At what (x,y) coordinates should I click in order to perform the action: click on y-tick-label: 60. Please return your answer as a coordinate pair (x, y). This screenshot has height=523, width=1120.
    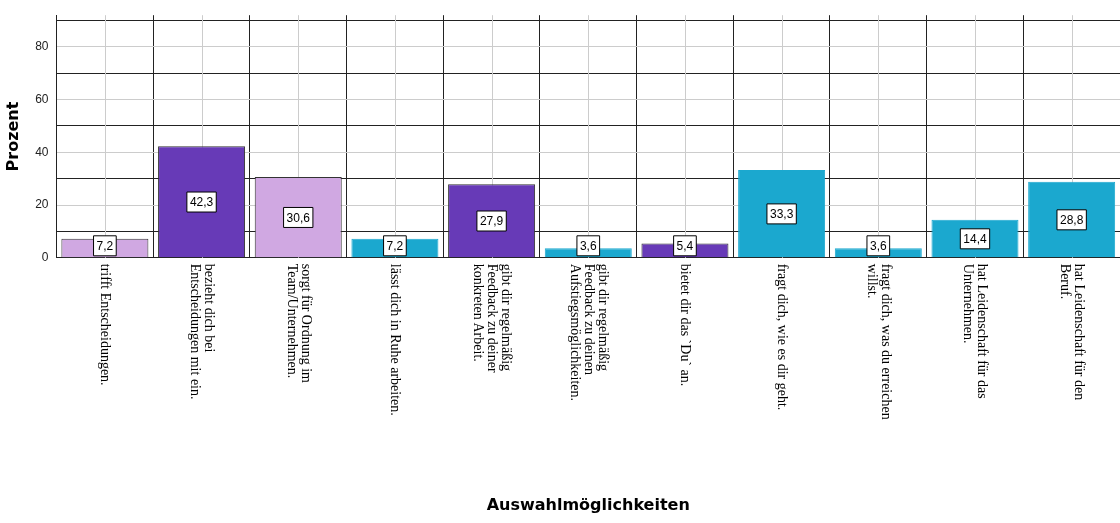
    Looking at the image, I should click on (42, 98).